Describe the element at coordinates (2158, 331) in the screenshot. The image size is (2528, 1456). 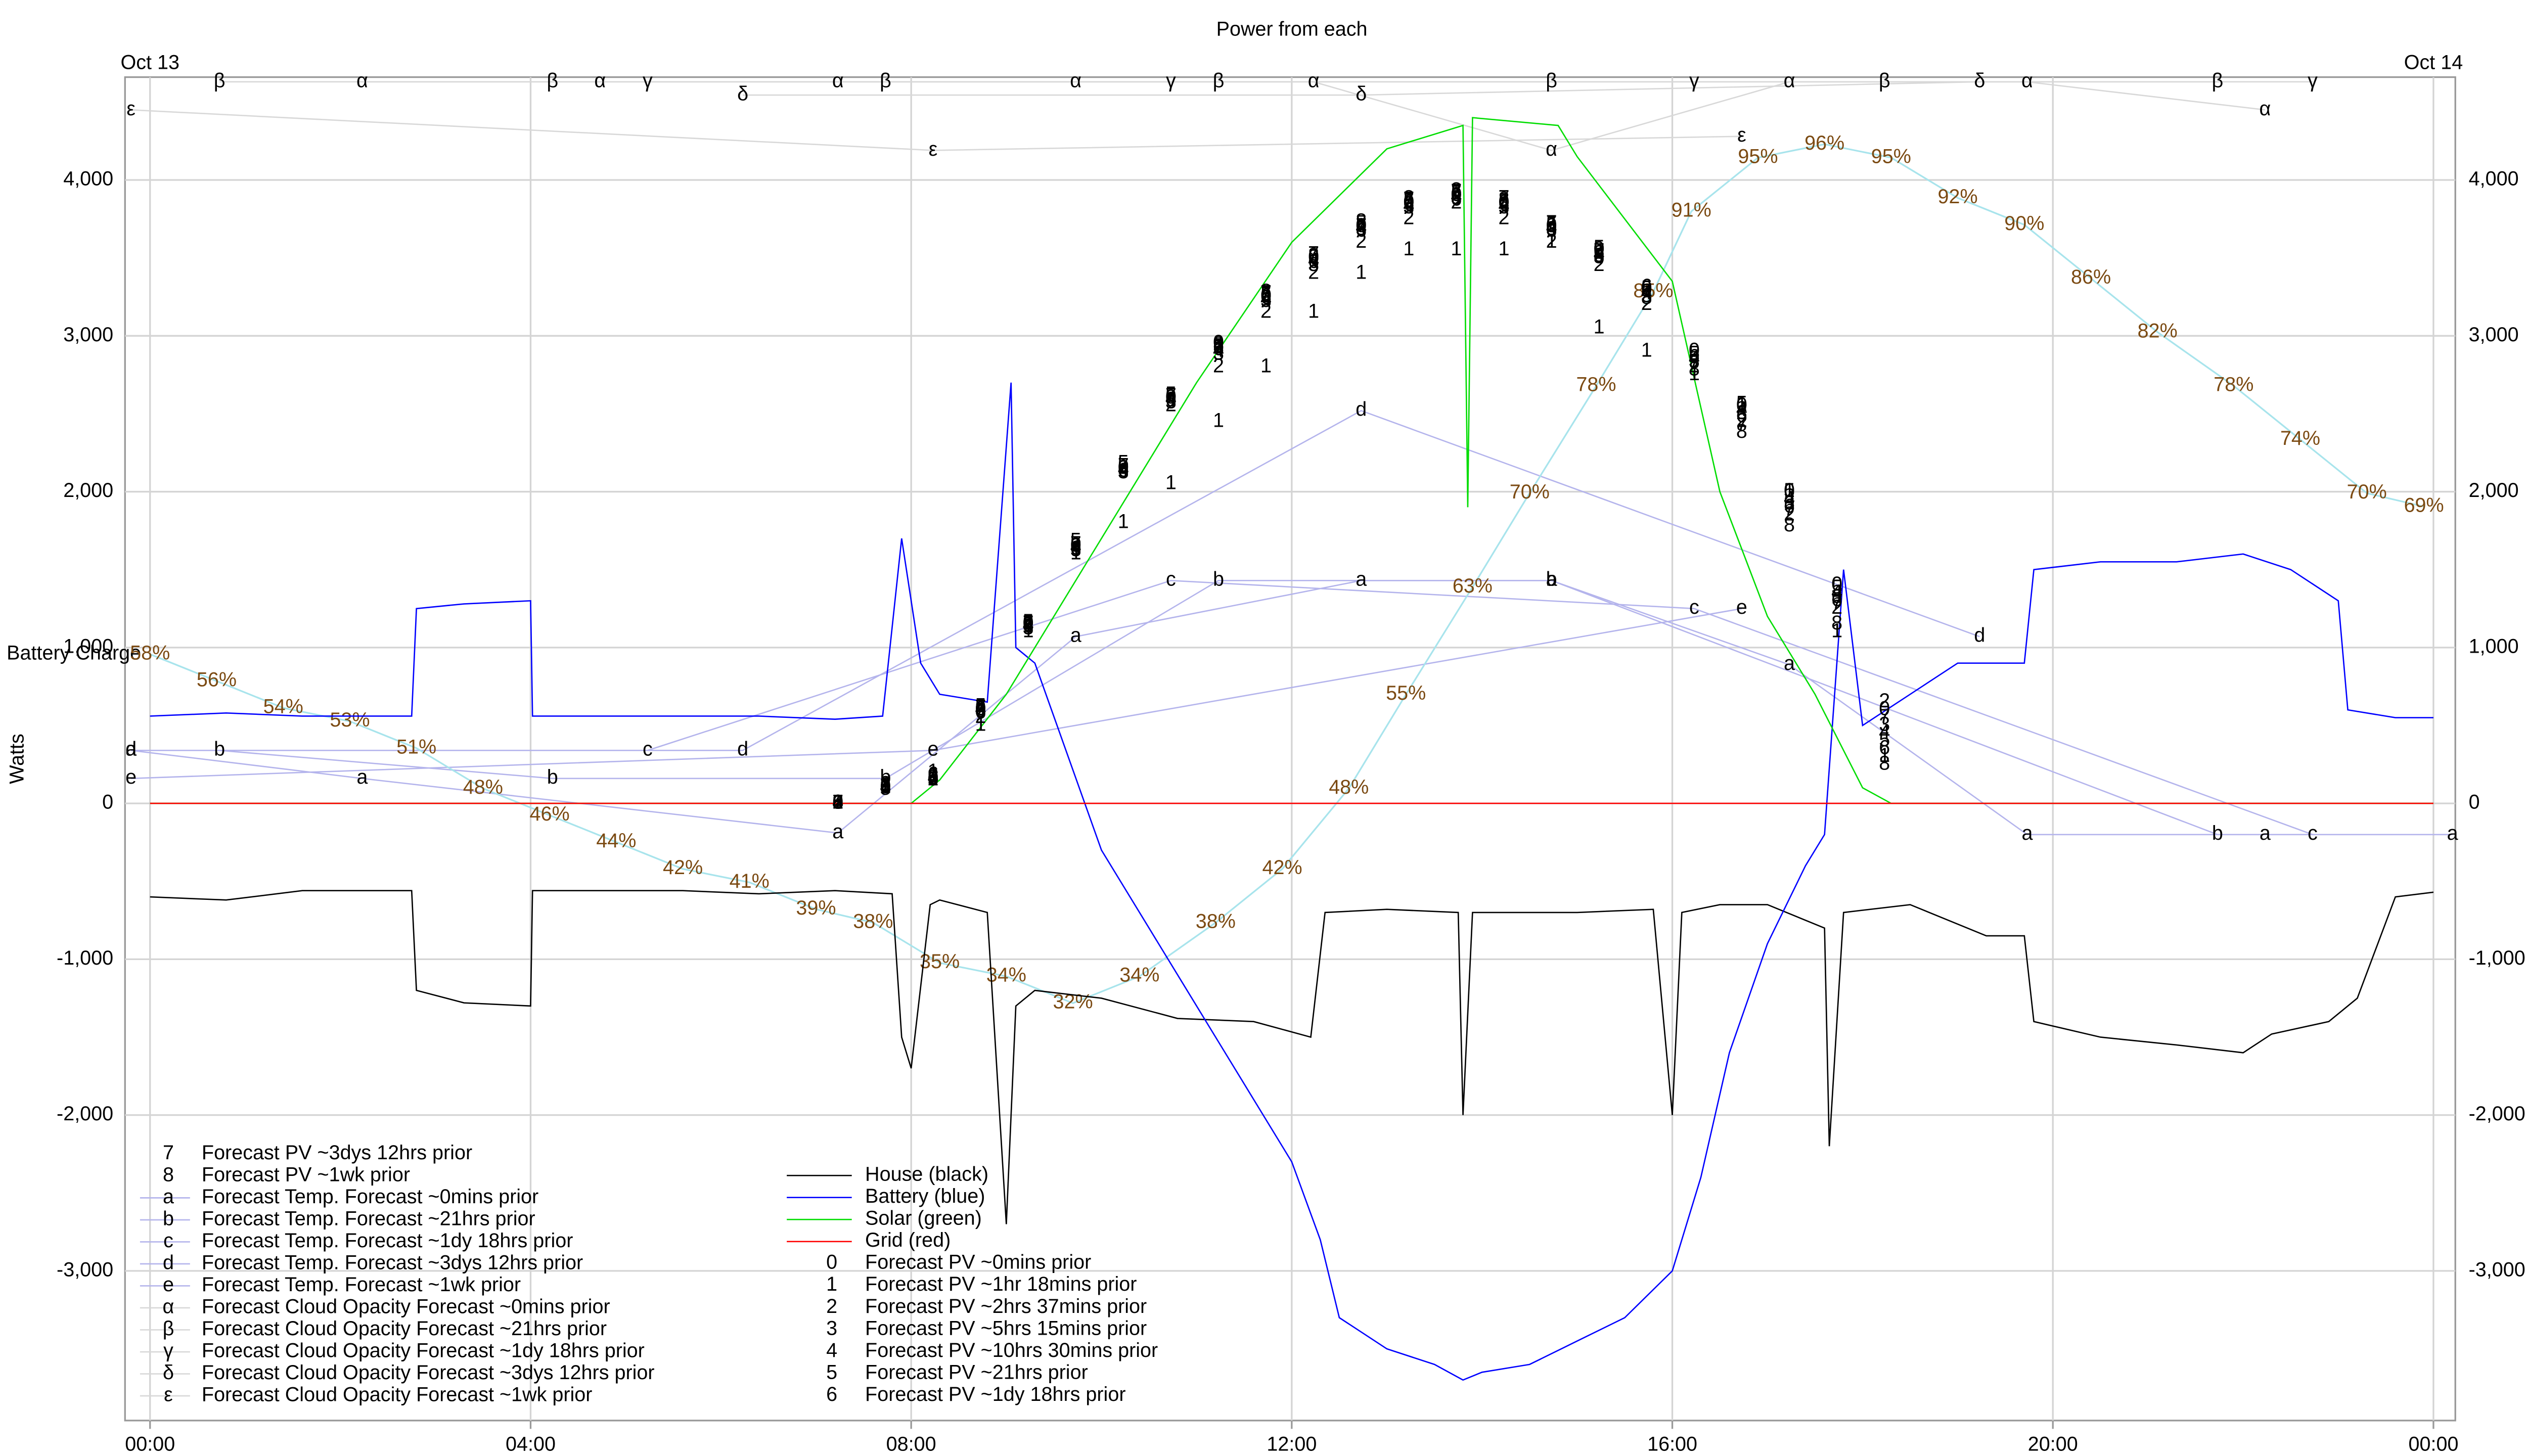
I see `battery-charge-label: 82%` at that location.